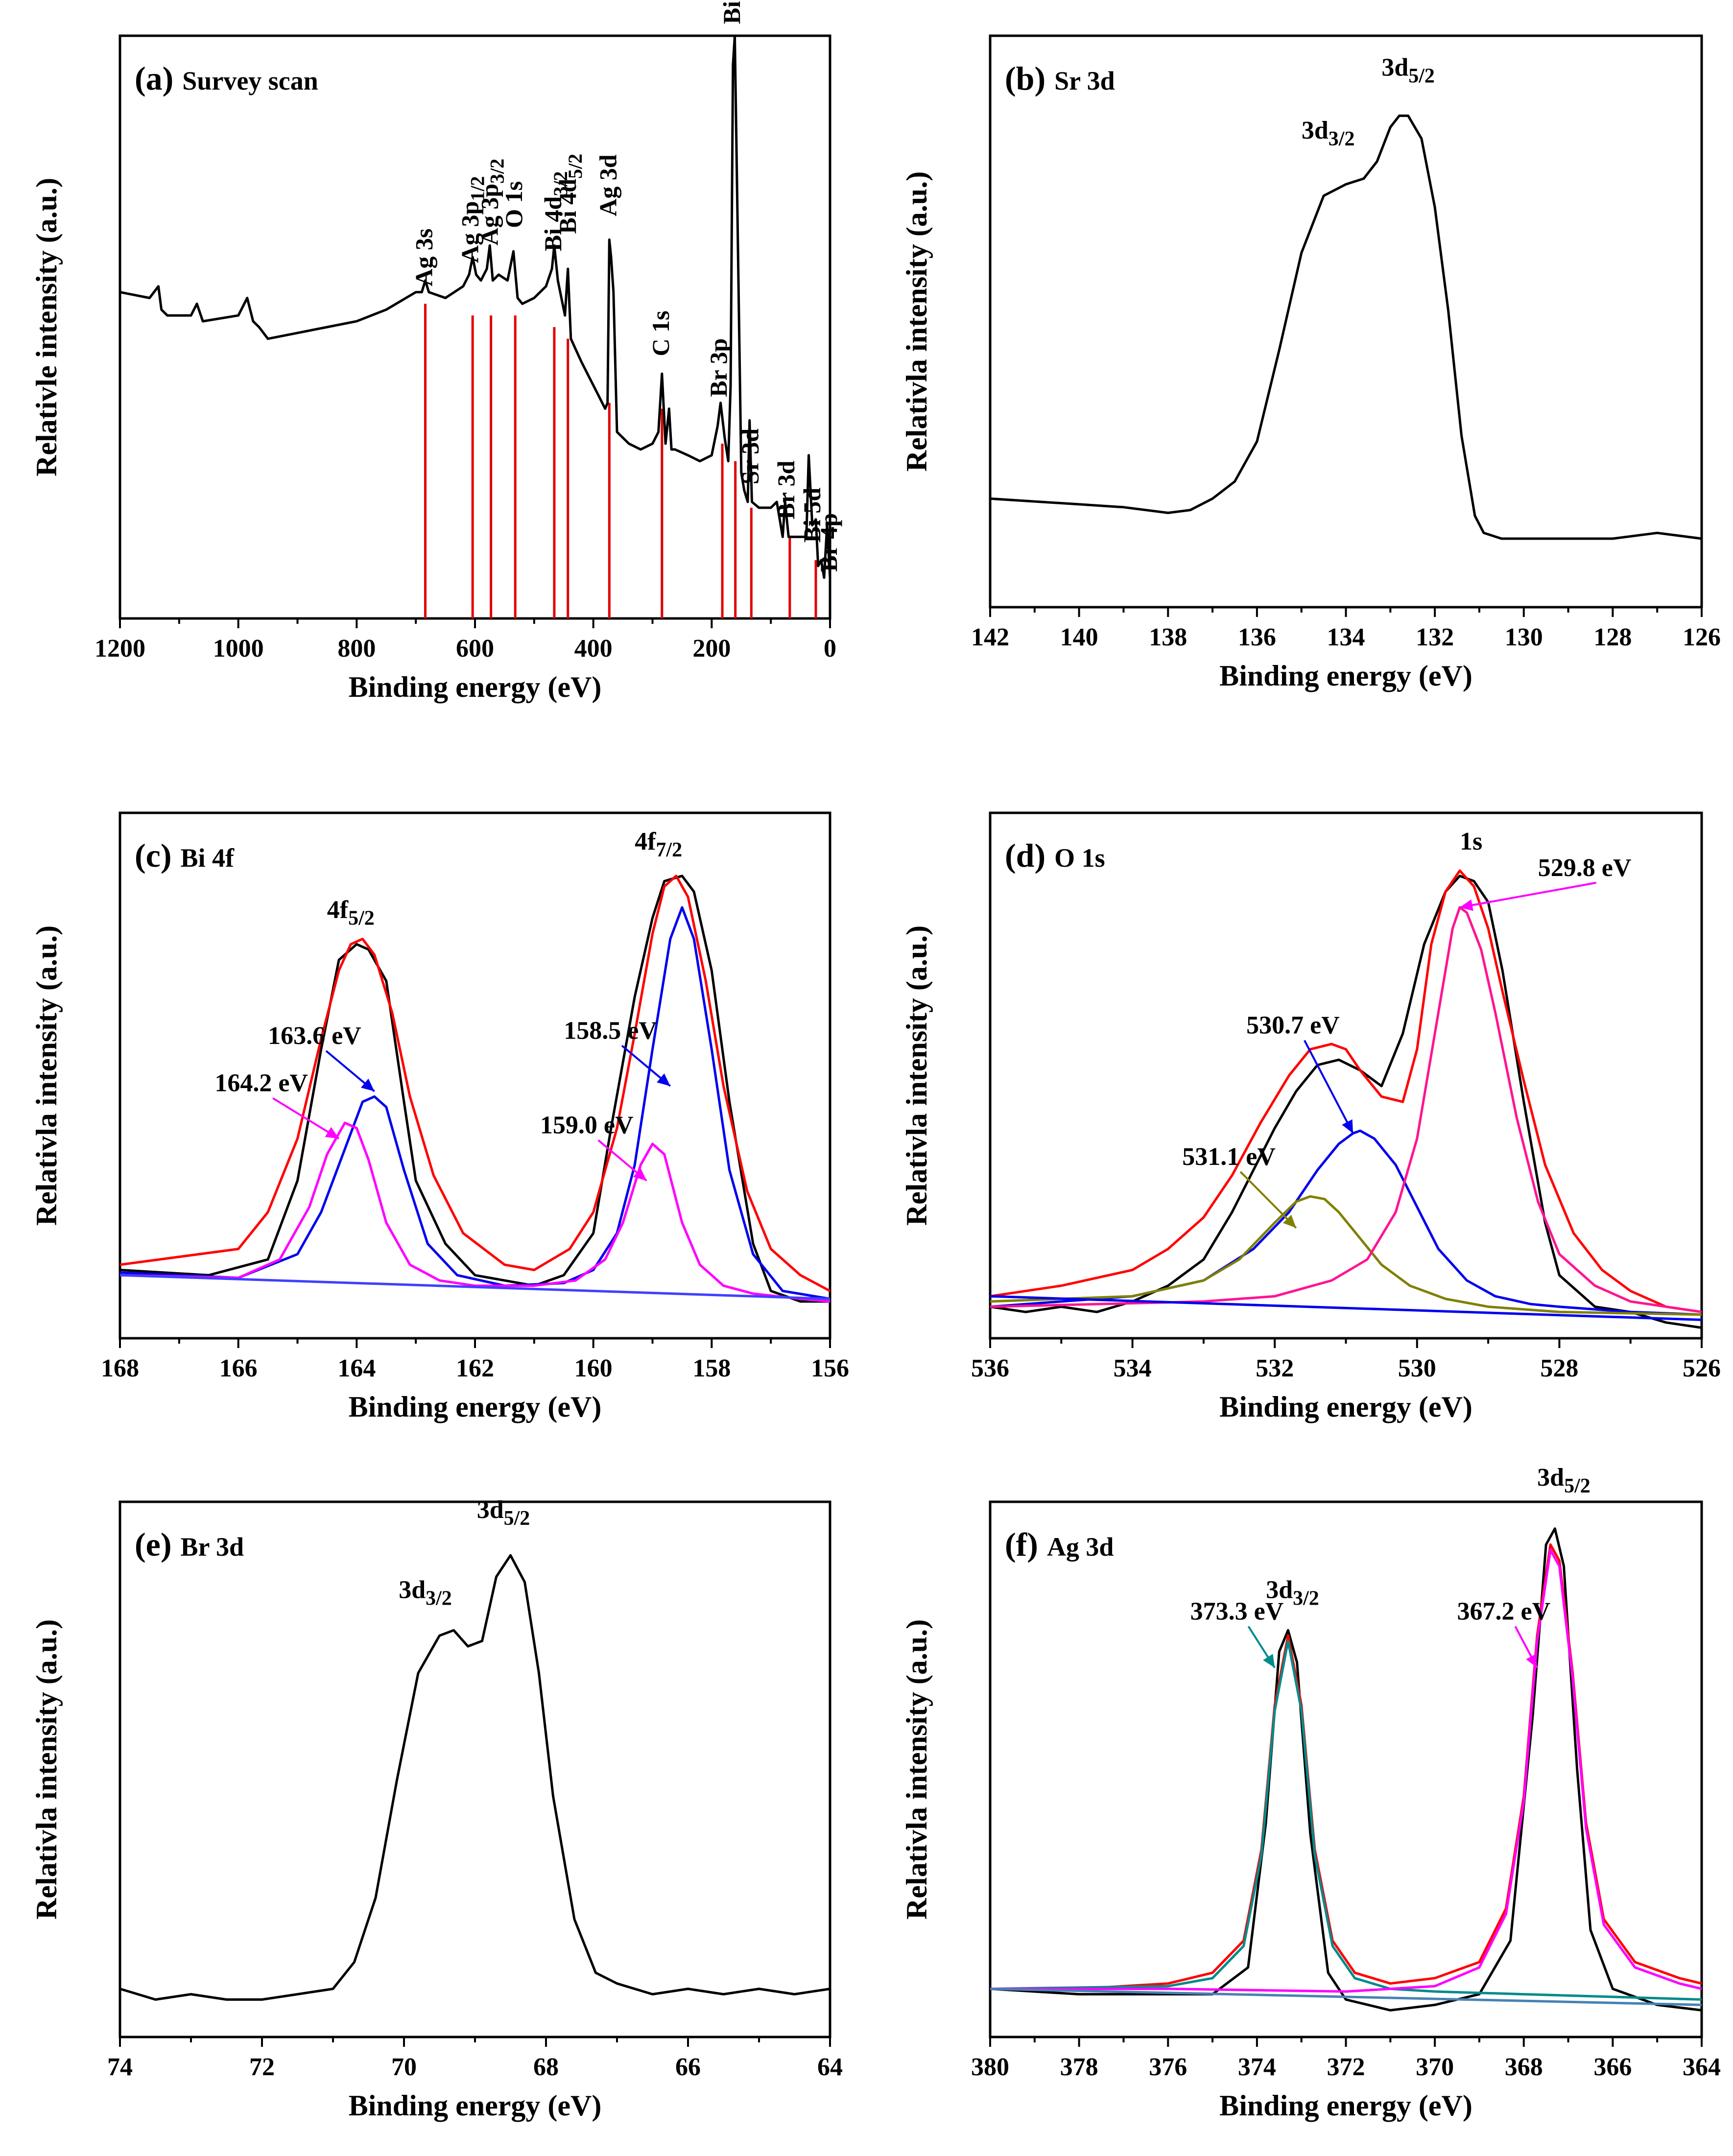 The height and width of the screenshot is (2156, 1733). Describe the element at coordinates (356, 1368) in the screenshot. I see `x-tick-label: 164` at that location.